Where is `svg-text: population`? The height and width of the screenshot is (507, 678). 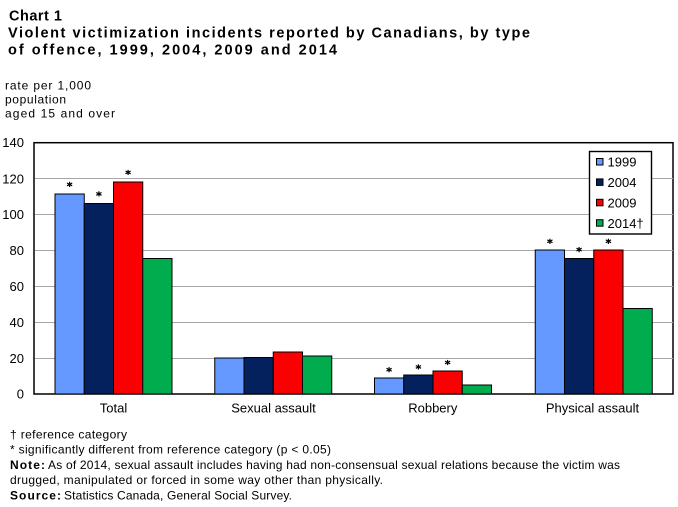 svg-text: population is located at coordinates (35, 100).